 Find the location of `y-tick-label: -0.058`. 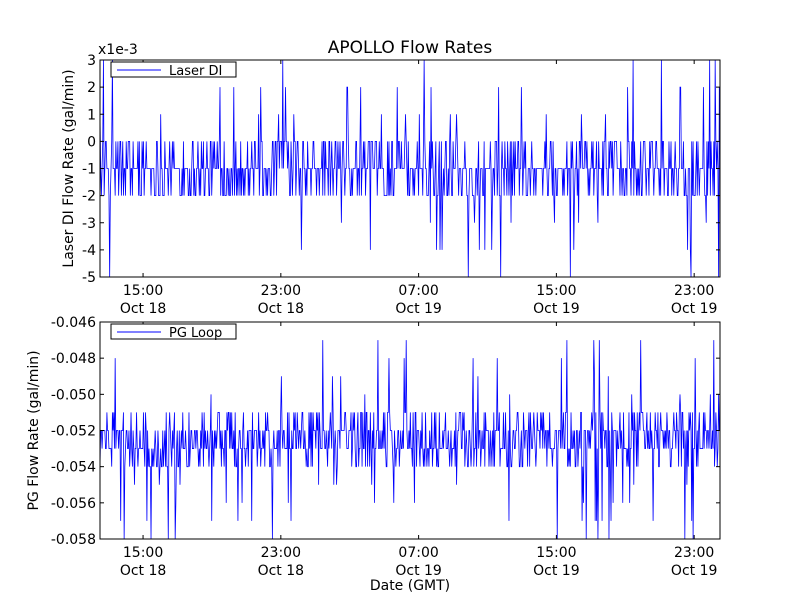

y-tick-label: -0.058 is located at coordinates (73, 540).